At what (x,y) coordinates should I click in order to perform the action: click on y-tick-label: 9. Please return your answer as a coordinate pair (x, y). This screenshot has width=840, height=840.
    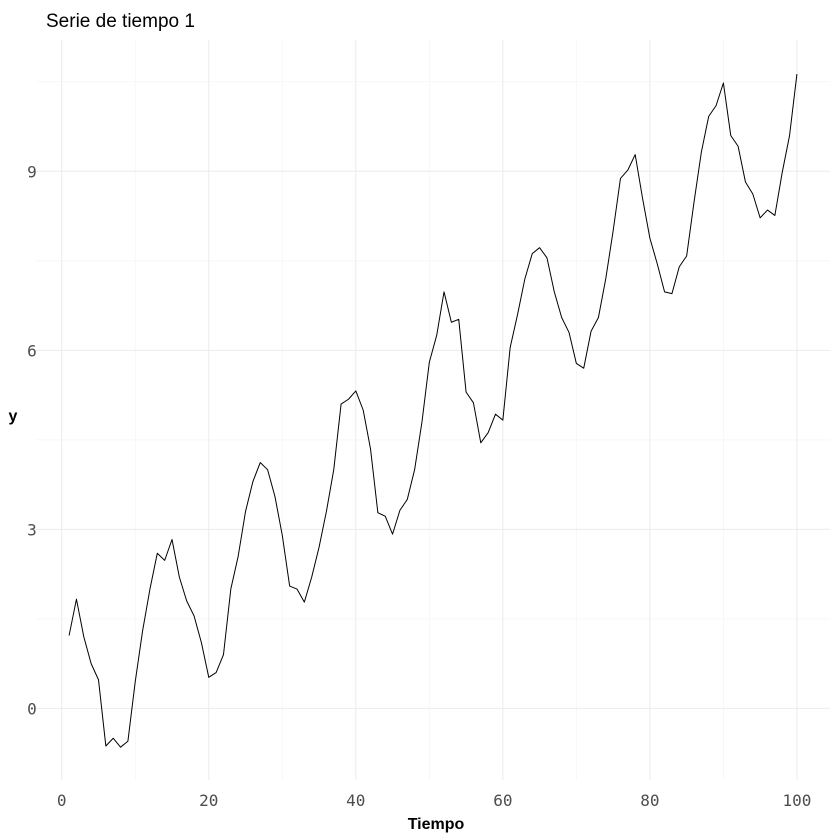
    Looking at the image, I should click on (32, 171).